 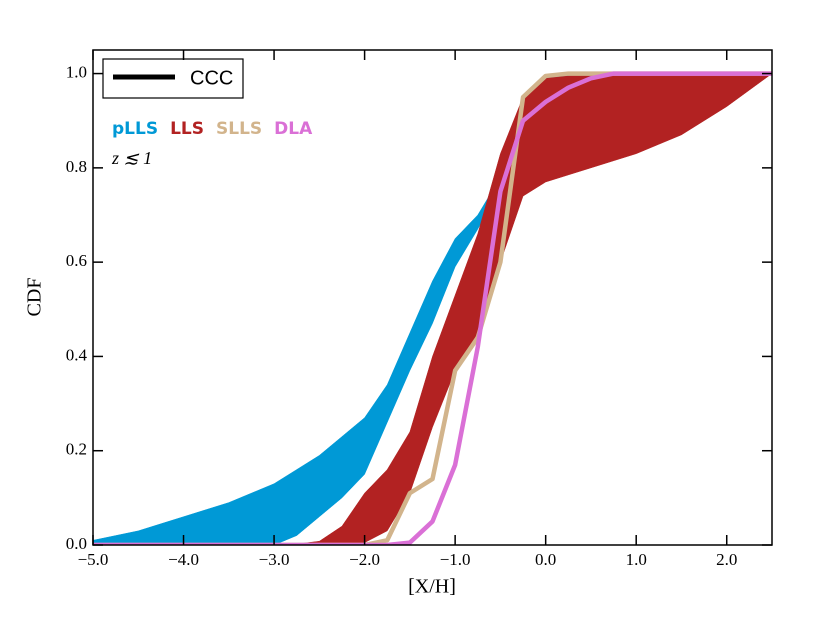 What do you see at coordinates (187, 129) in the screenshot?
I see `legend-entry: LLS` at bounding box center [187, 129].